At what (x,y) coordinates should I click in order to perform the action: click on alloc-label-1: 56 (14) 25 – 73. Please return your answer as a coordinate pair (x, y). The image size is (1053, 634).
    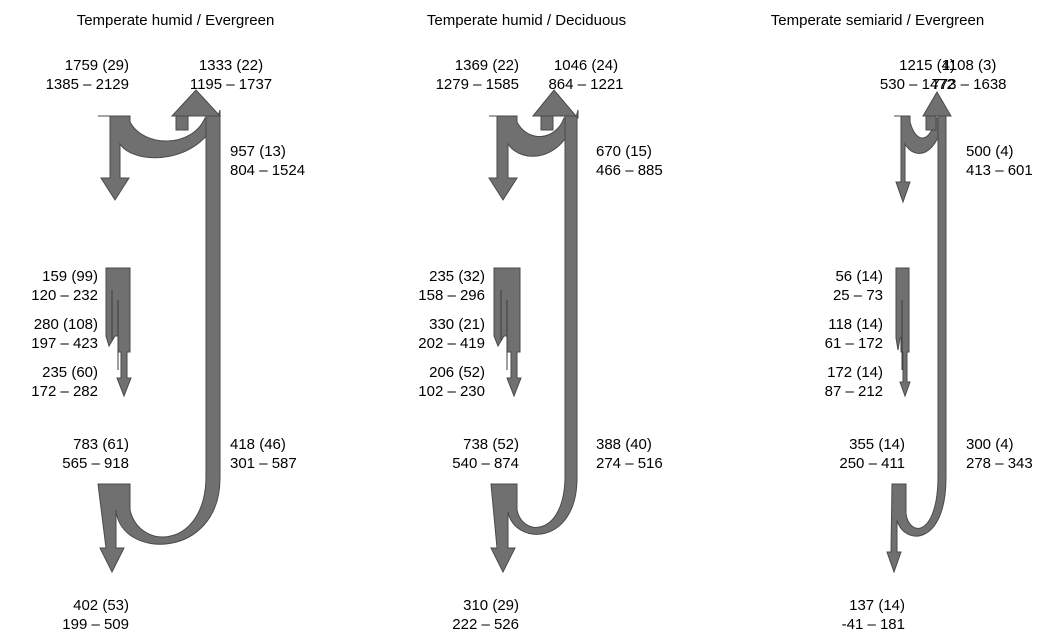
    Looking at the image, I should click on (857, 286).